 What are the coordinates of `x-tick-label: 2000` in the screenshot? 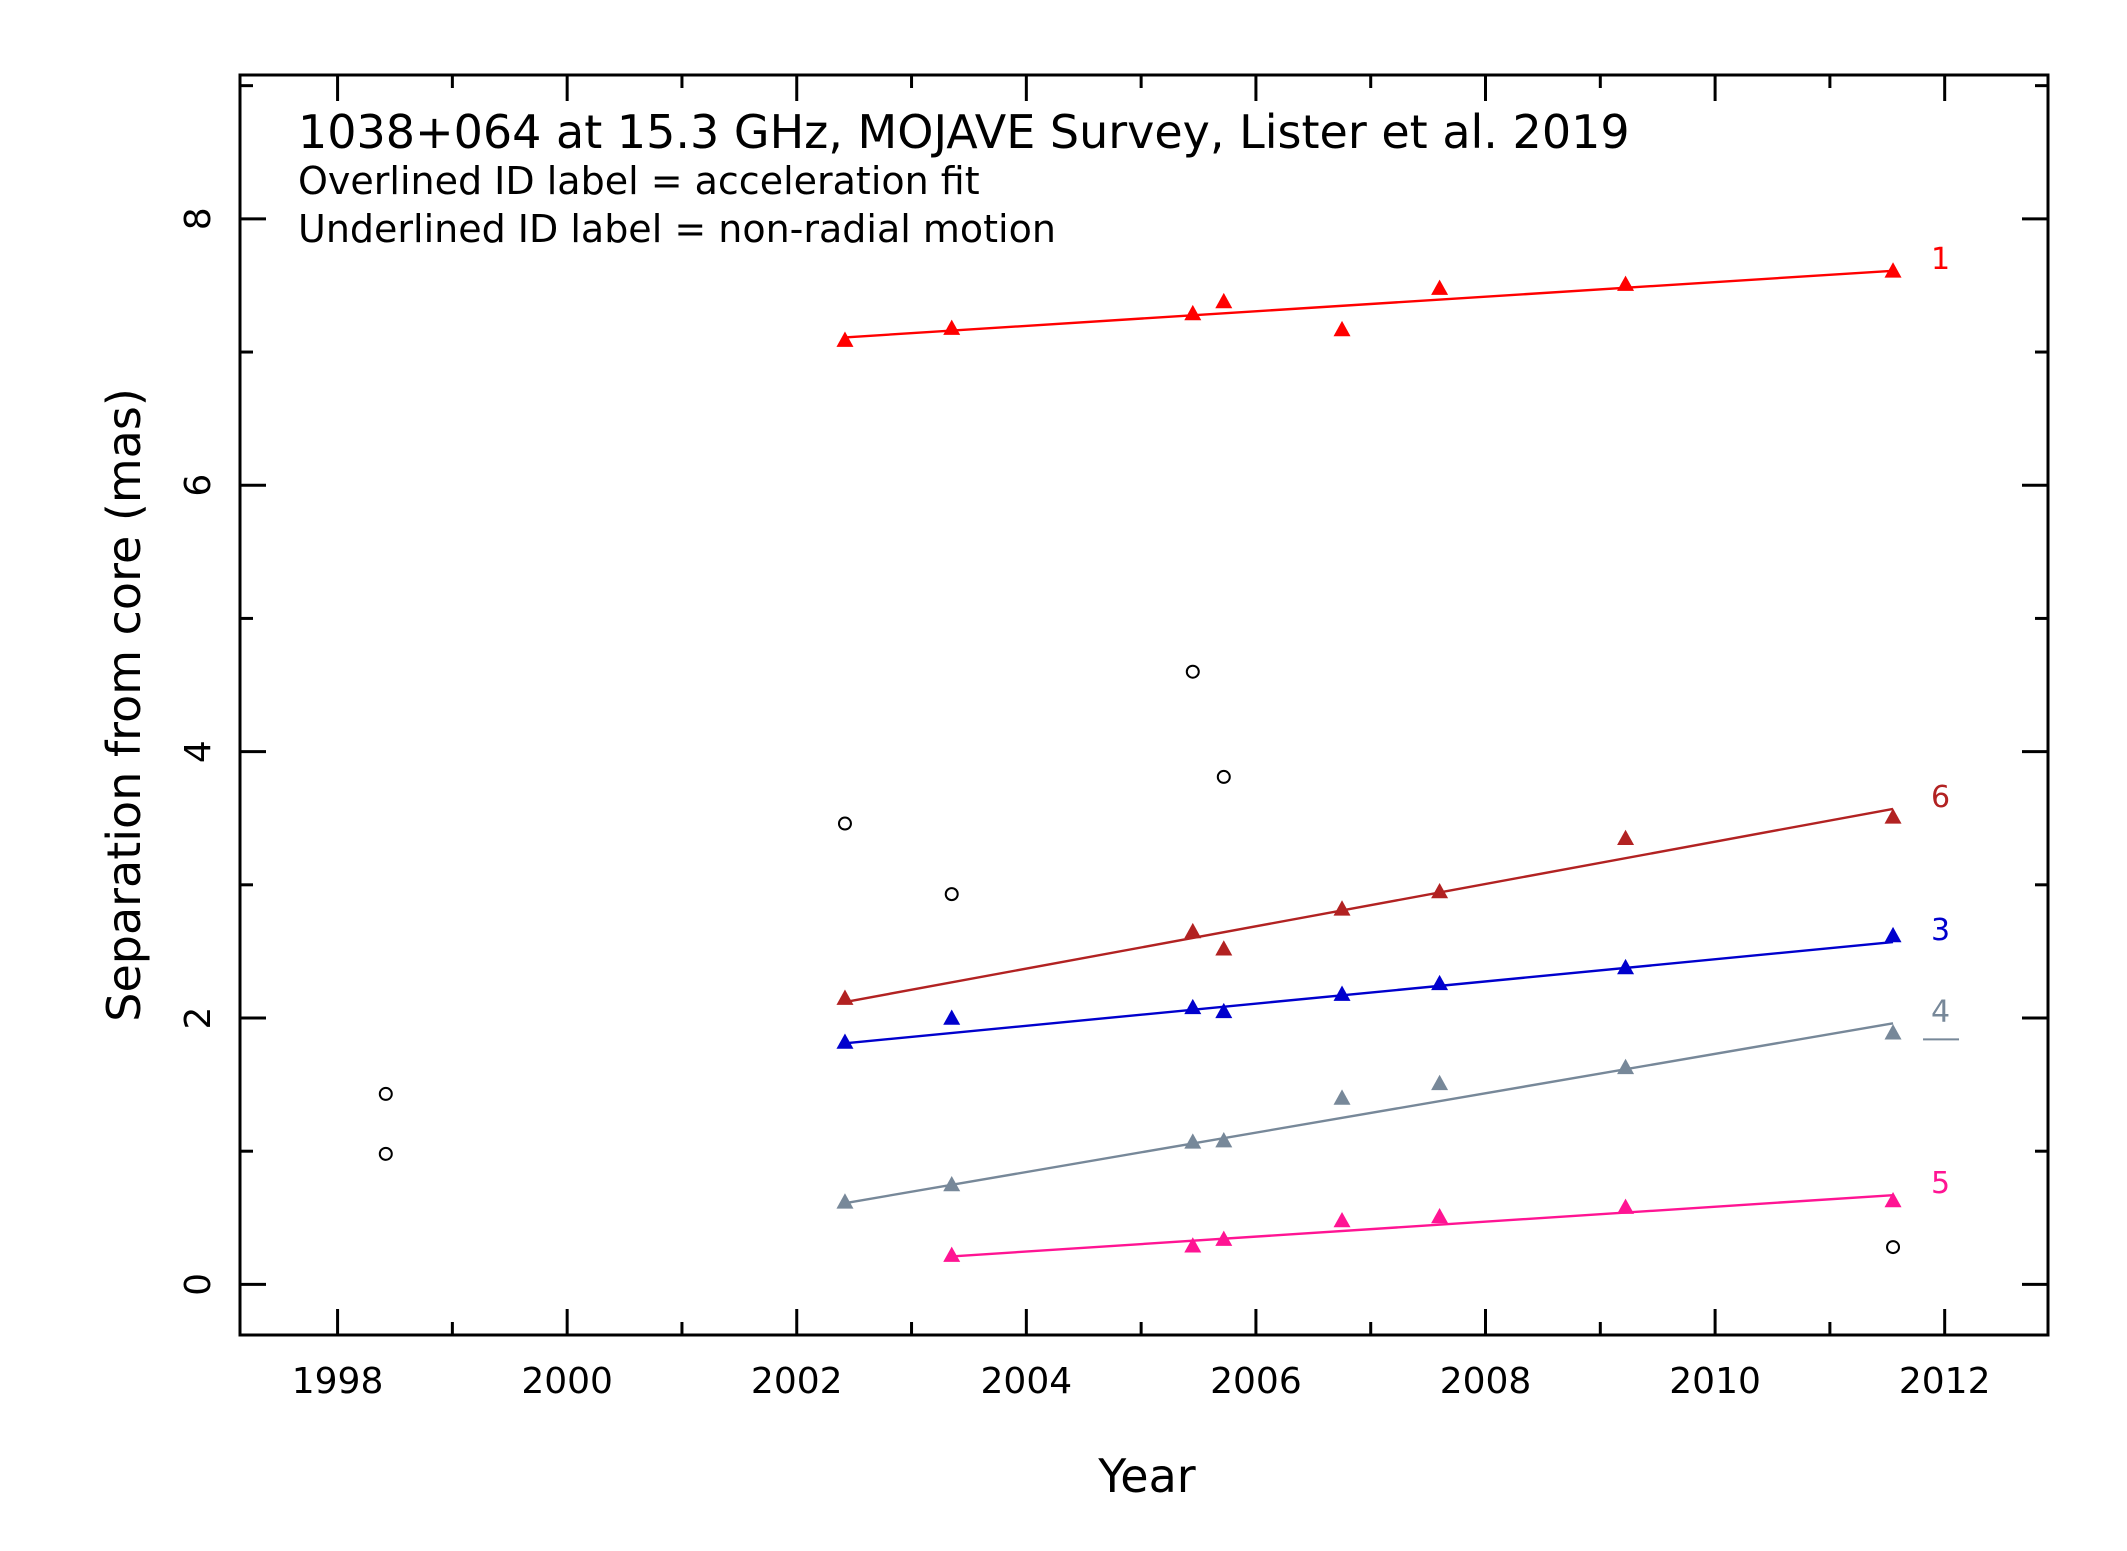 It's located at (567, 1381).